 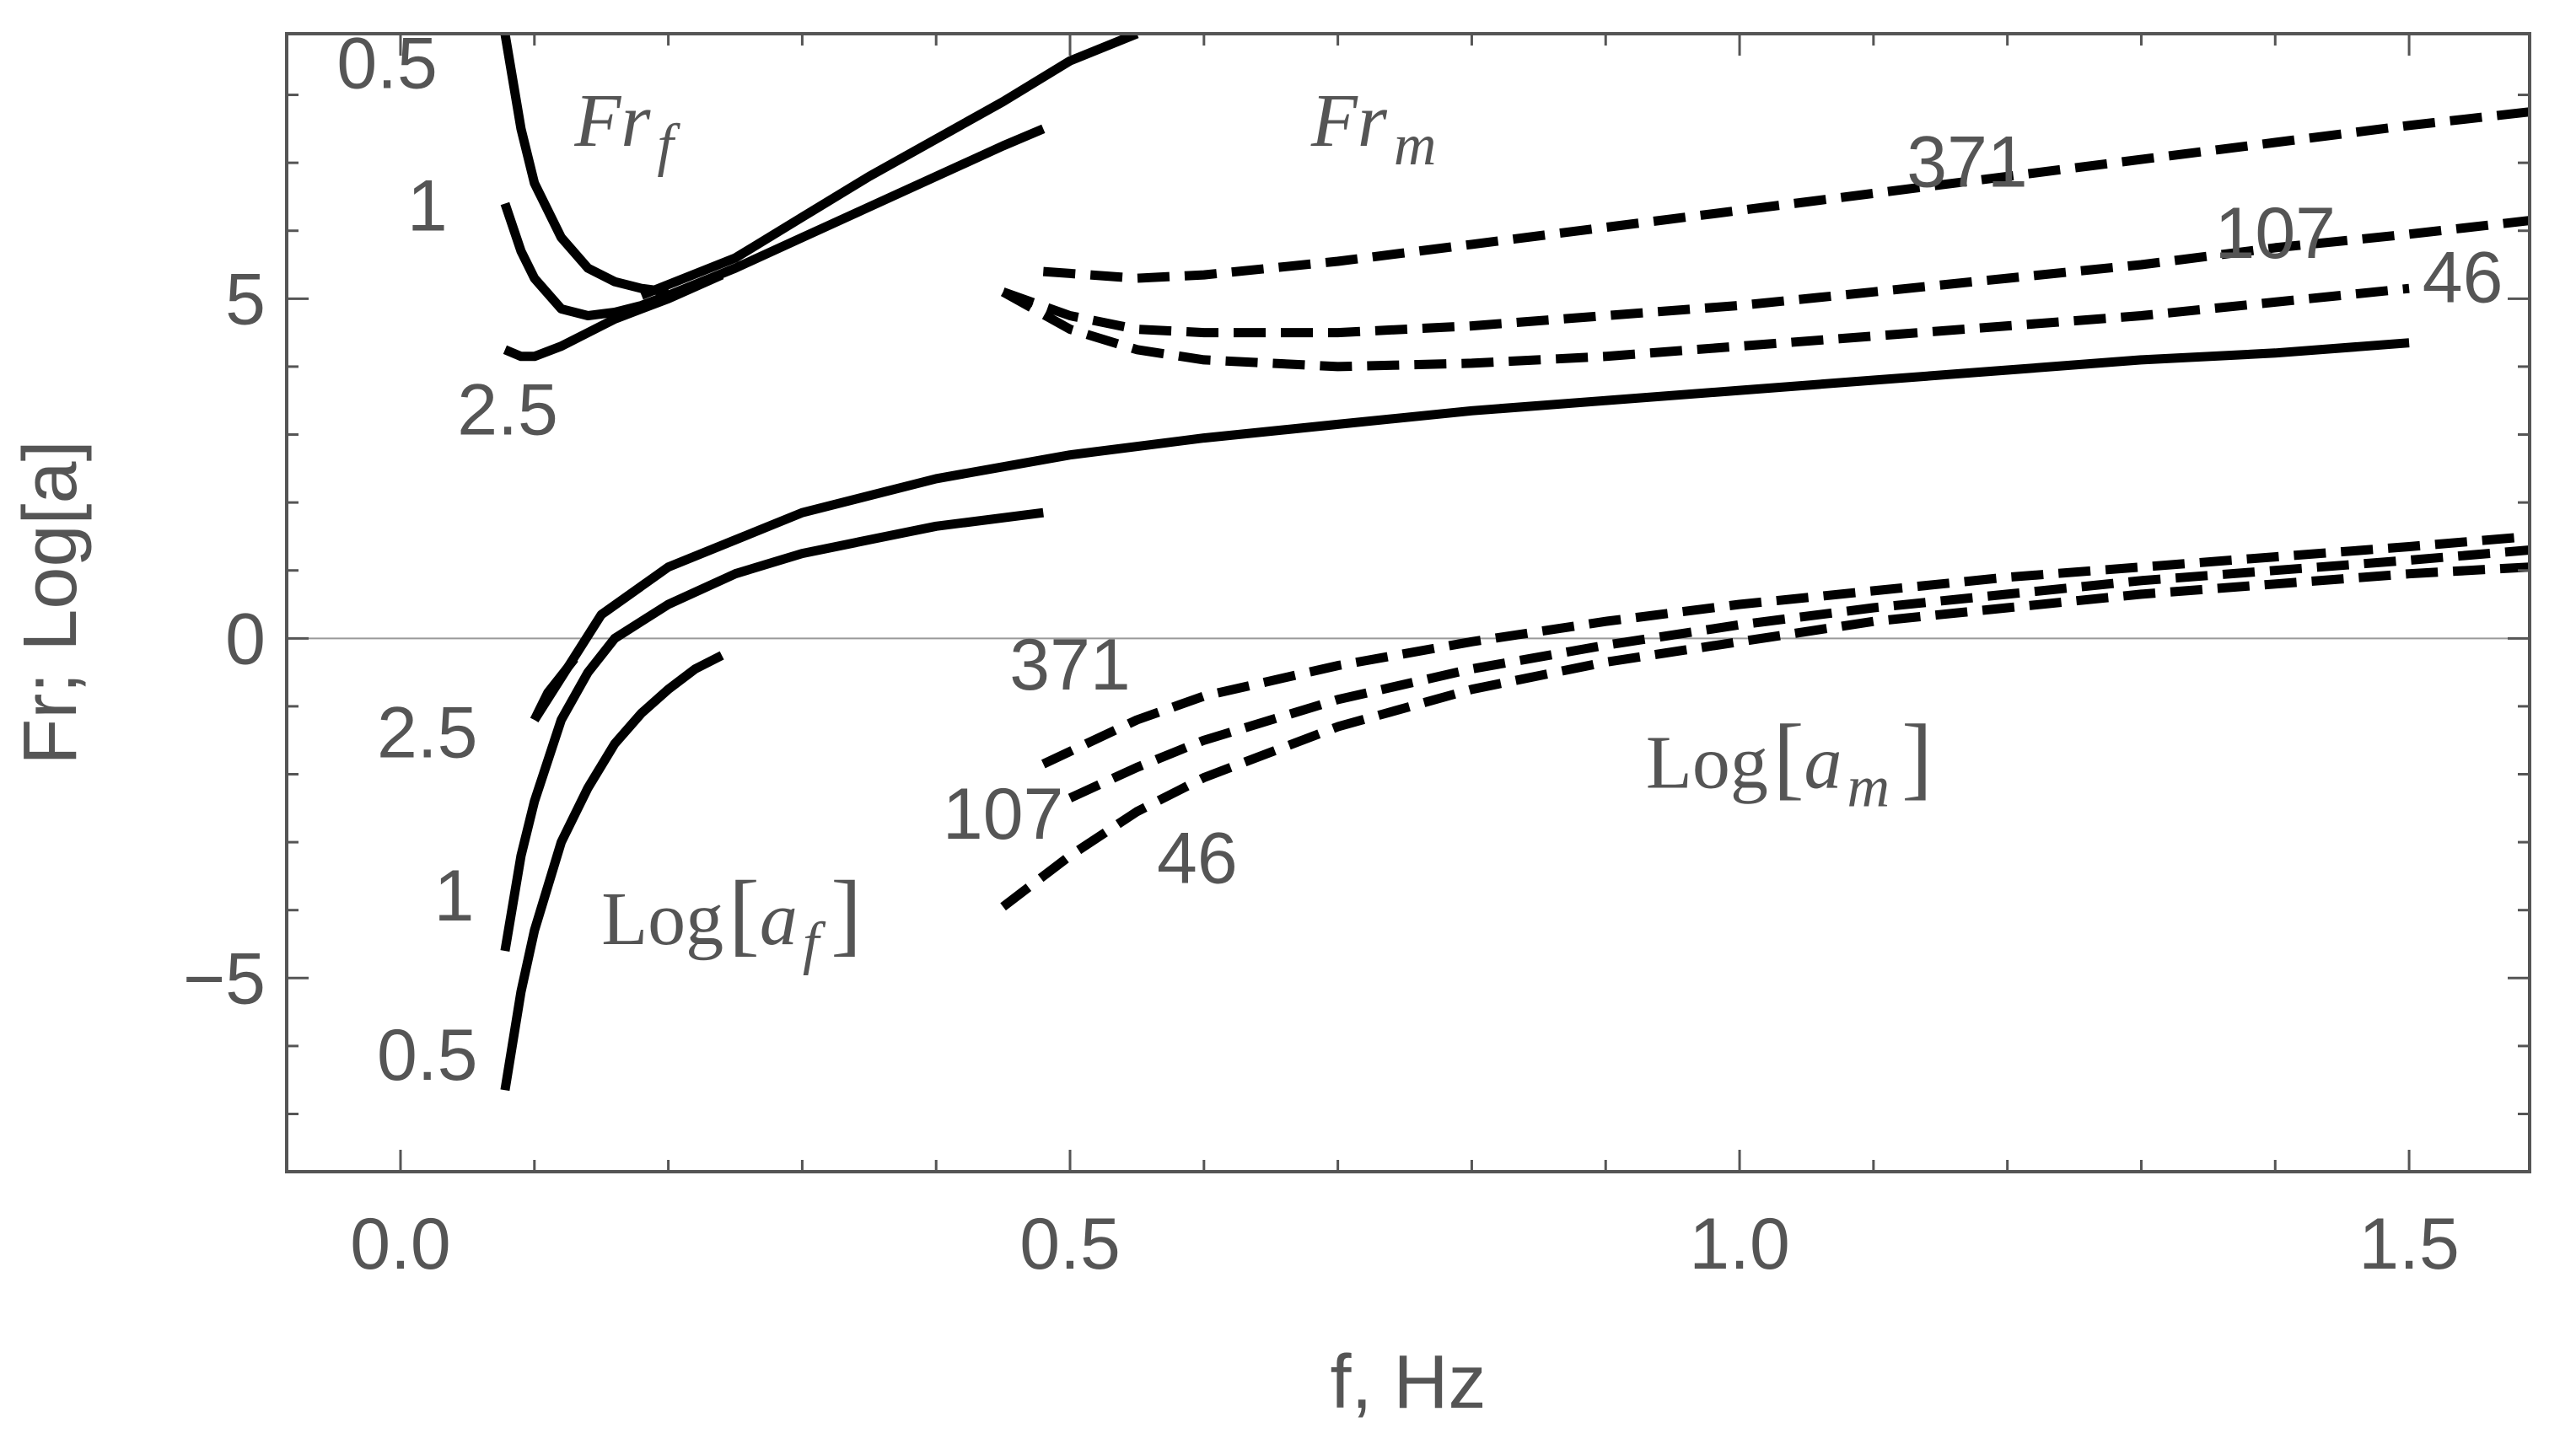 I want to click on series-line-fr-f-0.5-0, so click(x=585, y=165).